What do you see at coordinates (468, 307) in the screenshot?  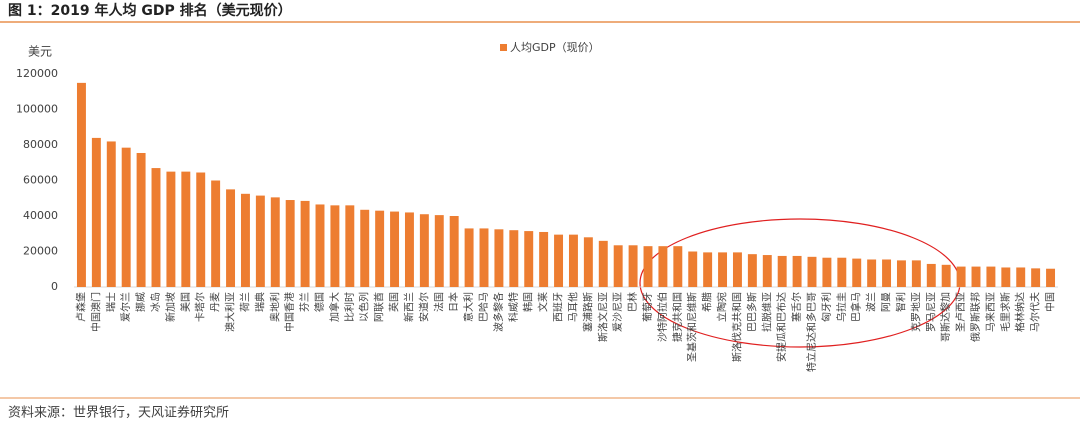 I see `x-tick-label: 意大利` at bounding box center [468, 307].